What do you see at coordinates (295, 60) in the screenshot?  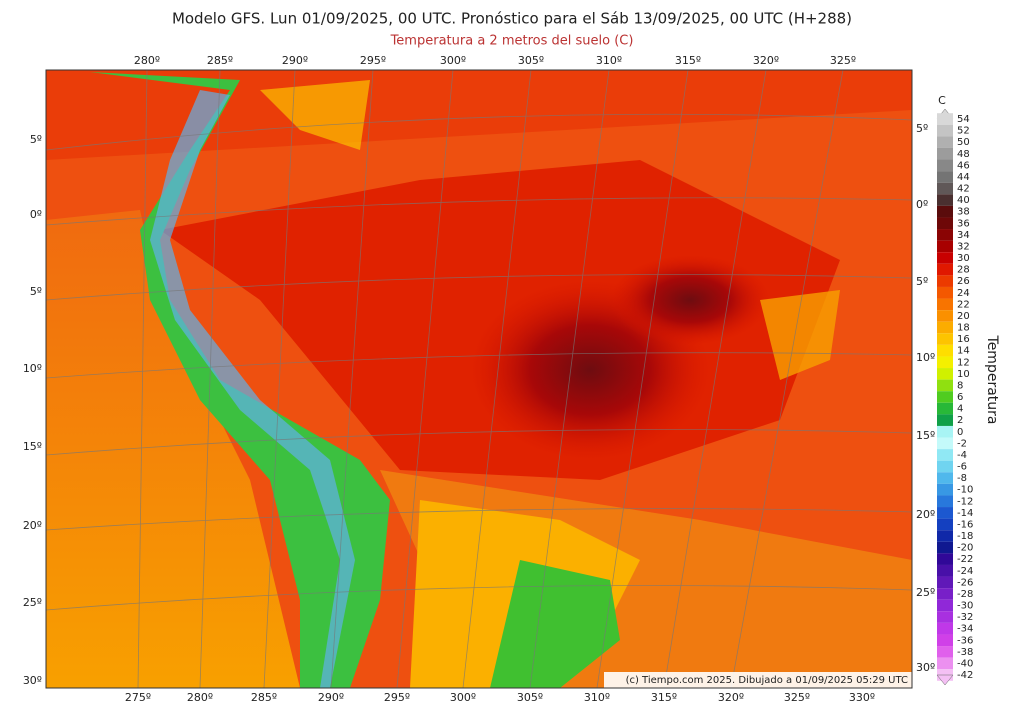 I see `top-label: 290º` at bounding box center [295, 60].